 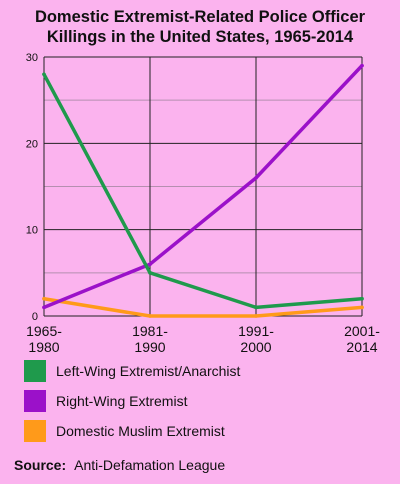 What do you see at coordinates (148, 371) in the screenshot?
I see `legend-label-left-wing: Left-Wing Extremist/Anarchist` at bounding box center [148, 371].